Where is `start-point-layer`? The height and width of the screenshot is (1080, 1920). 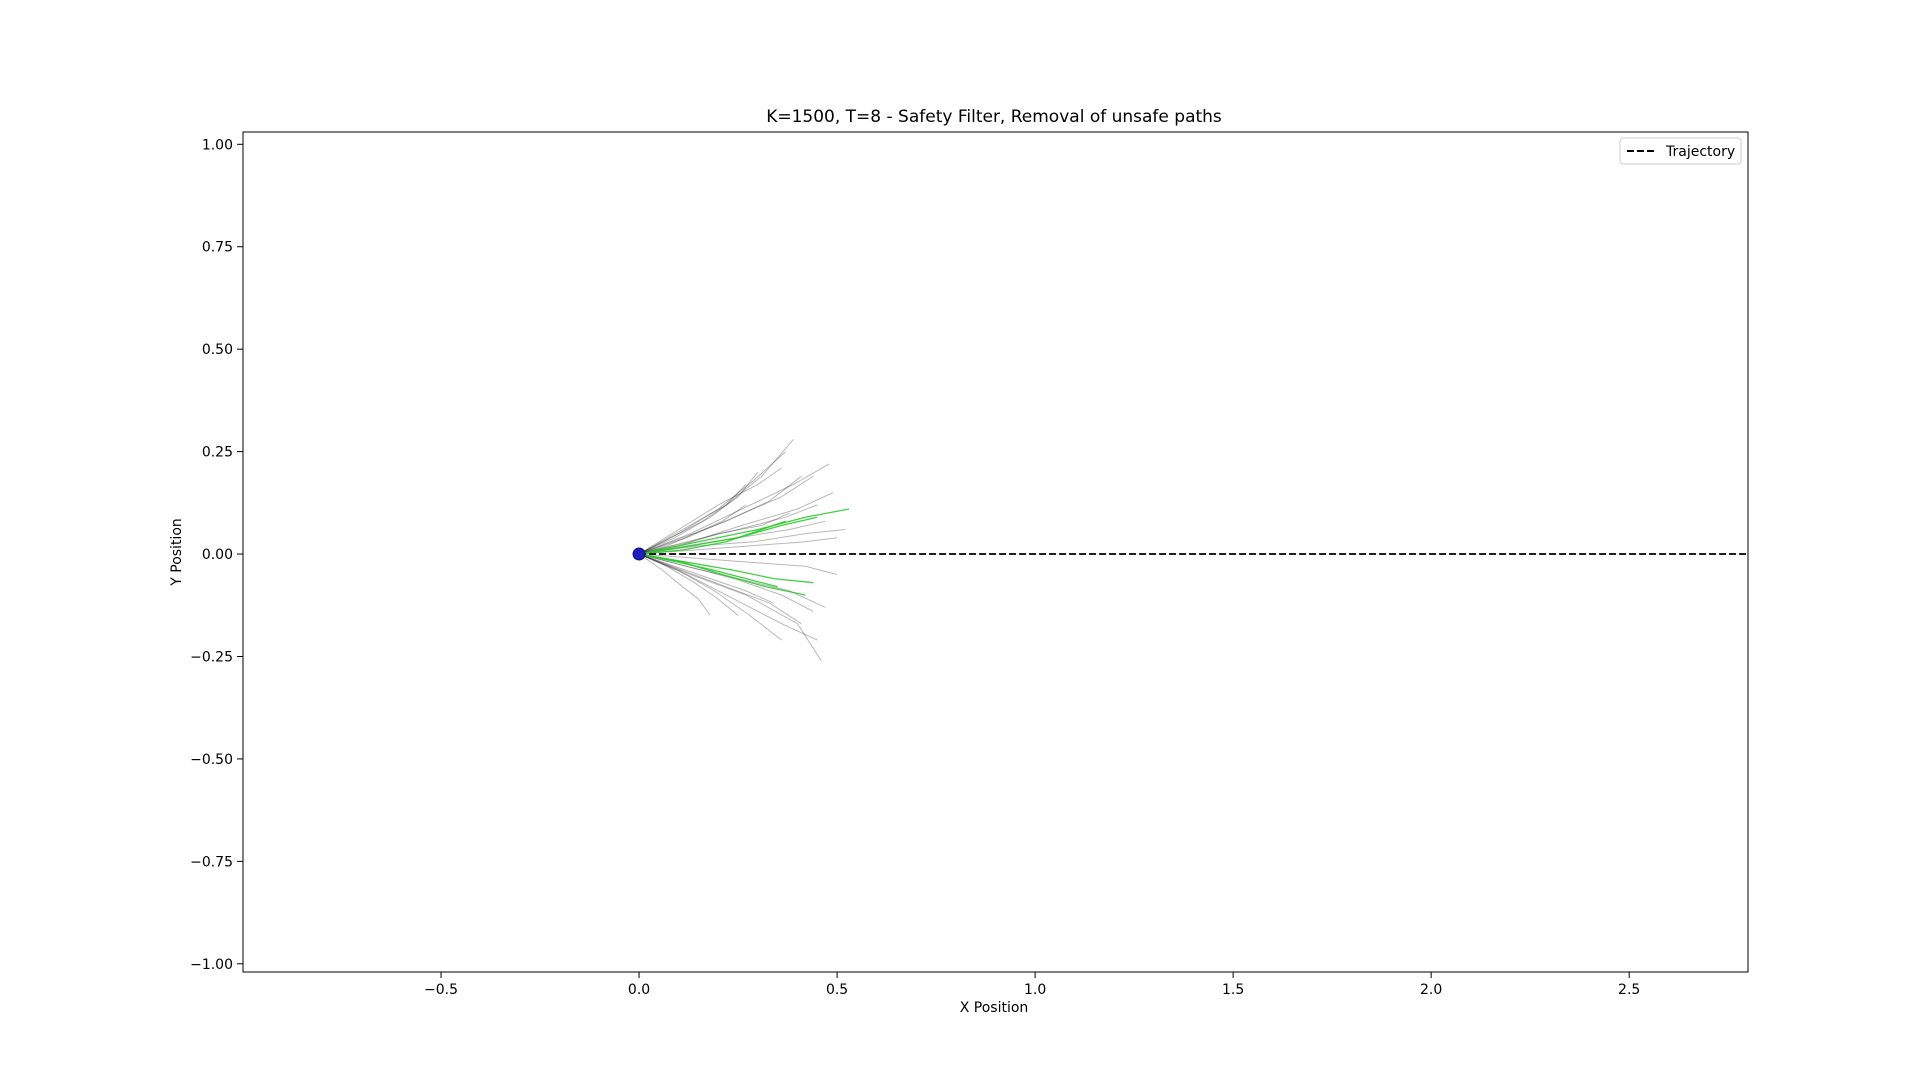
start-point-layer is located at coordinates (639, 554).